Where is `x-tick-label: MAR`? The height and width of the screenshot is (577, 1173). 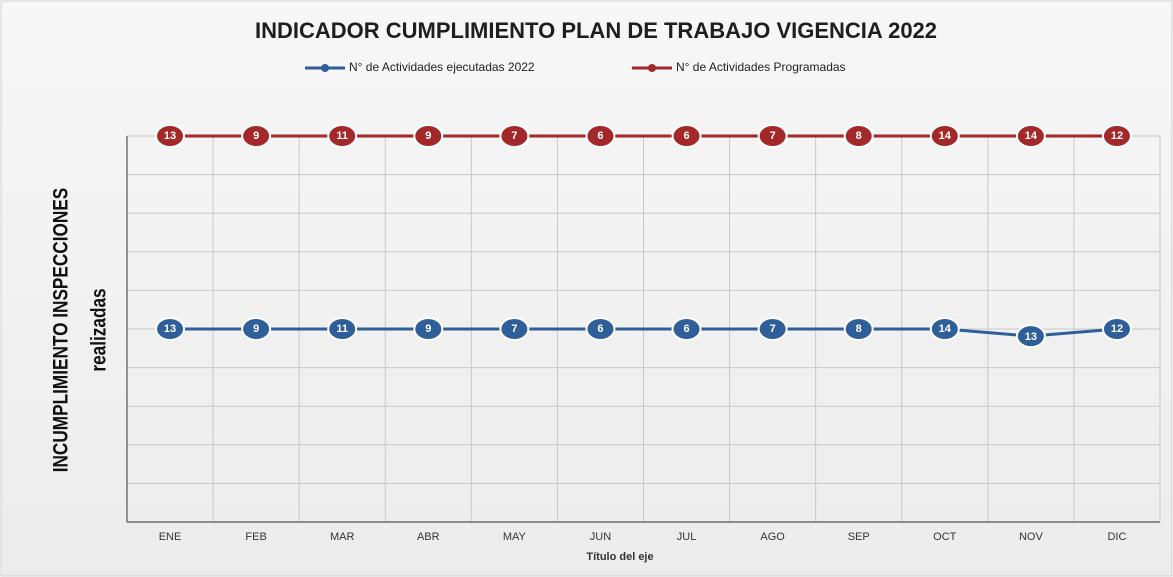 x-tick-label: MAR is located at coordinates (342, 537).